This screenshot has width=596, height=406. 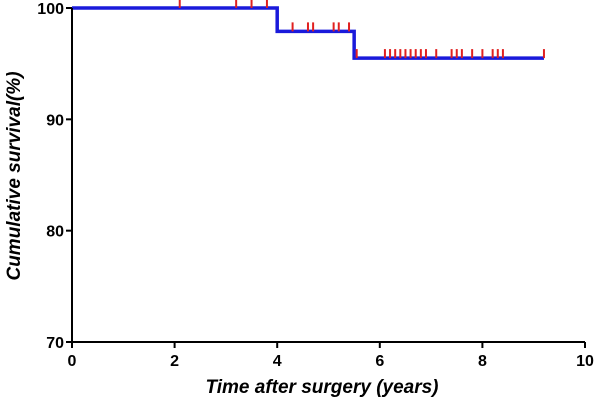 I want to click on y-tick-label: 100, so click(x=50, y=9).